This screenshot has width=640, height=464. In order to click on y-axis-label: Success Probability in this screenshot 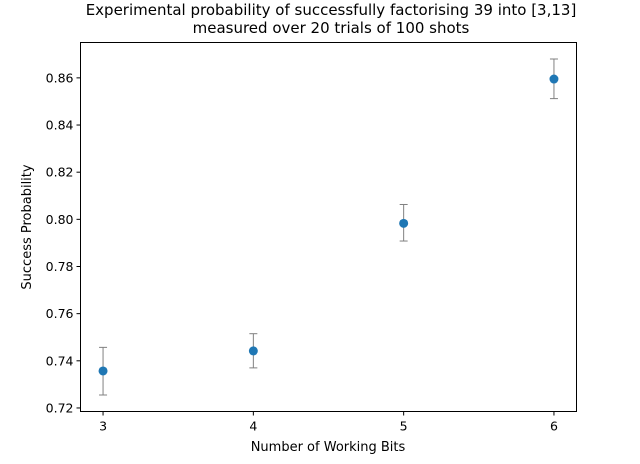, I will do `click(27, 226)`.